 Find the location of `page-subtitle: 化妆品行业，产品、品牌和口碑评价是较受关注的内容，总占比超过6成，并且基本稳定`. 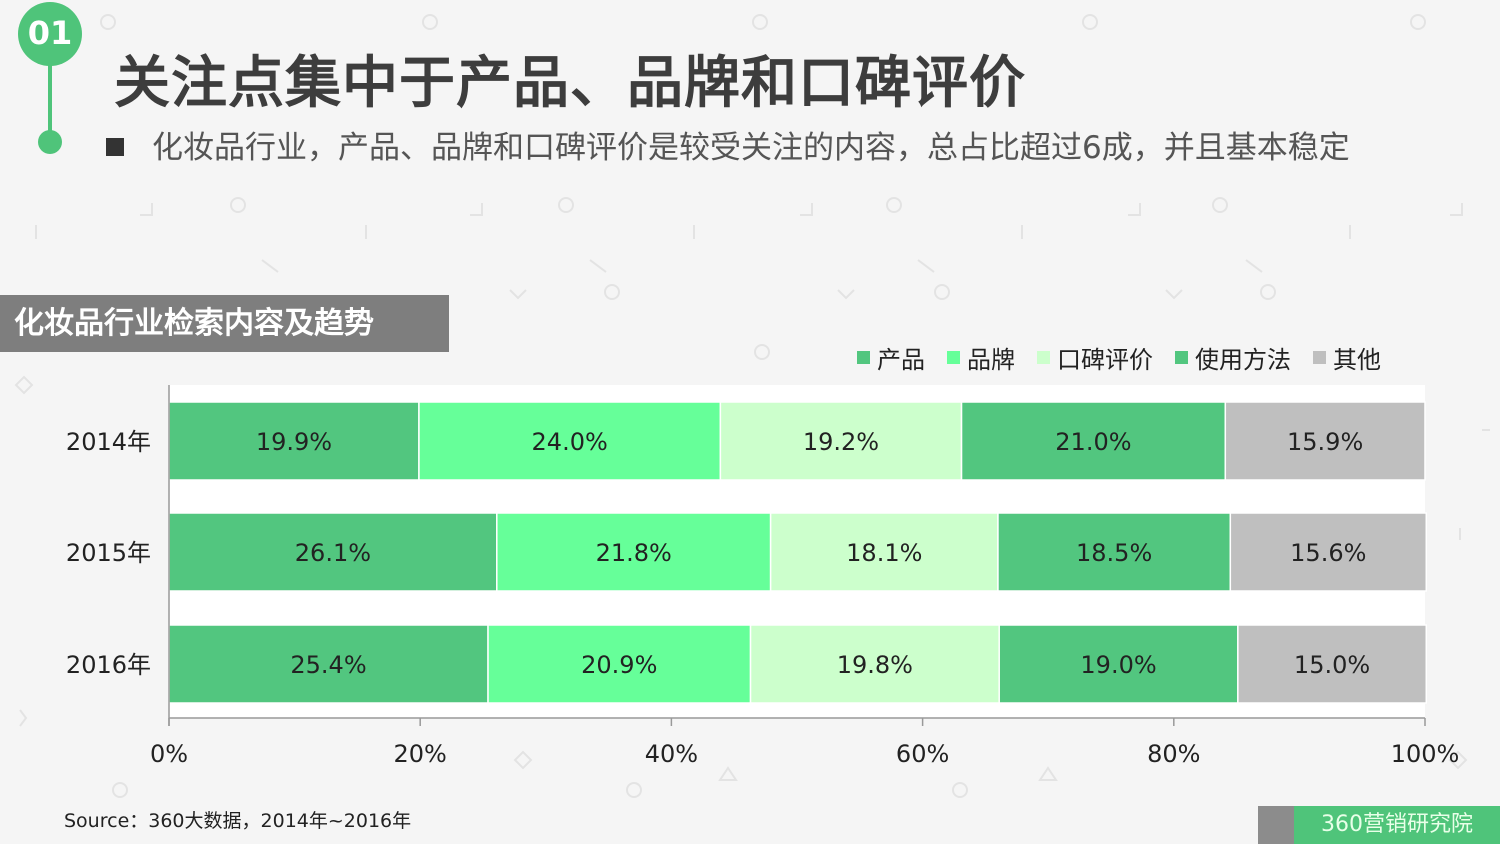

page-subtitle: 化妆品行业，产品、品牌和口碑评价是较受关注的内容，总占比超过6成，并且基本稳定 is located at coordinates (751, 148).